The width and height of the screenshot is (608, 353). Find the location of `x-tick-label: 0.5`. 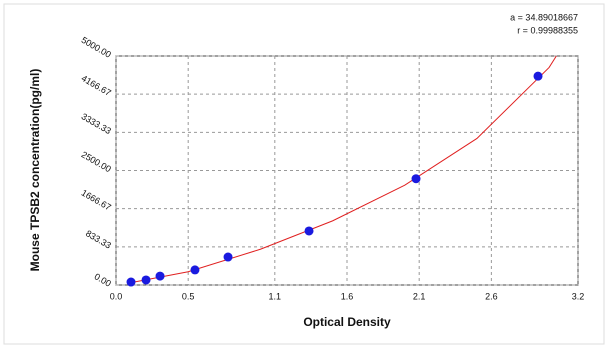

x-tick-label: 0.5 is located at coordinates (188, 296).